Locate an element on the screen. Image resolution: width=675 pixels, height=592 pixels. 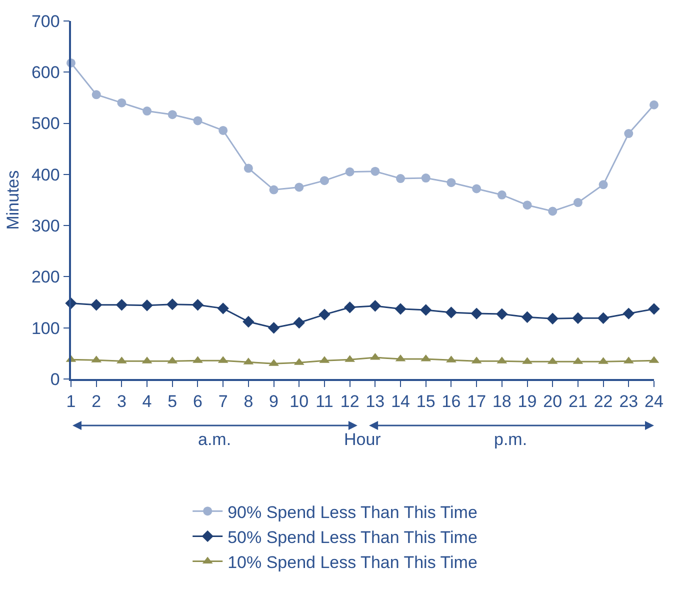
x-tick-label: 11 is located at coordinates (325, 402).